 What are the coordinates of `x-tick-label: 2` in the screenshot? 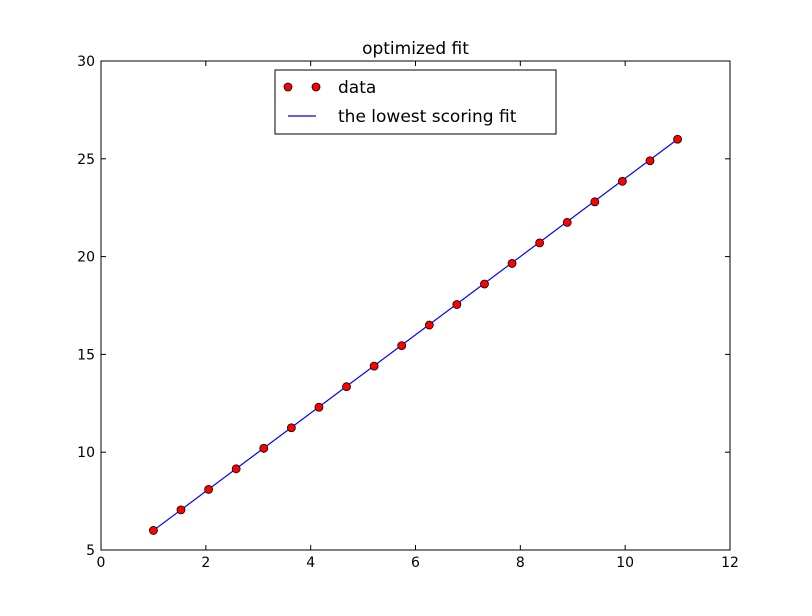 It's located at (205, 563).